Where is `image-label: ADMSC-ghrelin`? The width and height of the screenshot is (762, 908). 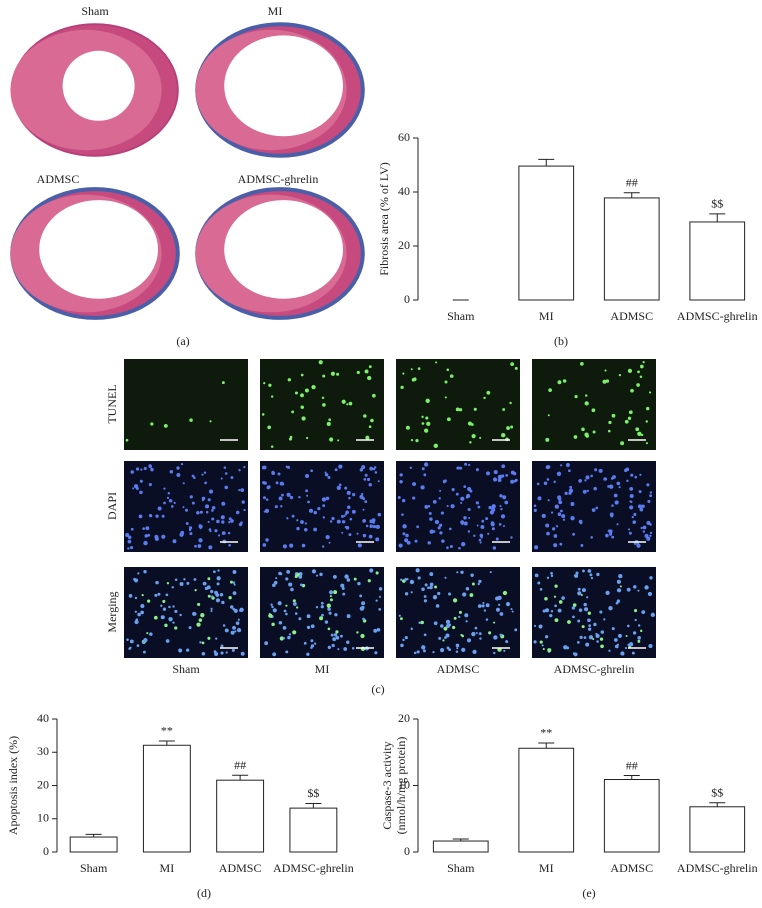
image-label: ADMSC-ghrelin is located at coordinates (278, 179).